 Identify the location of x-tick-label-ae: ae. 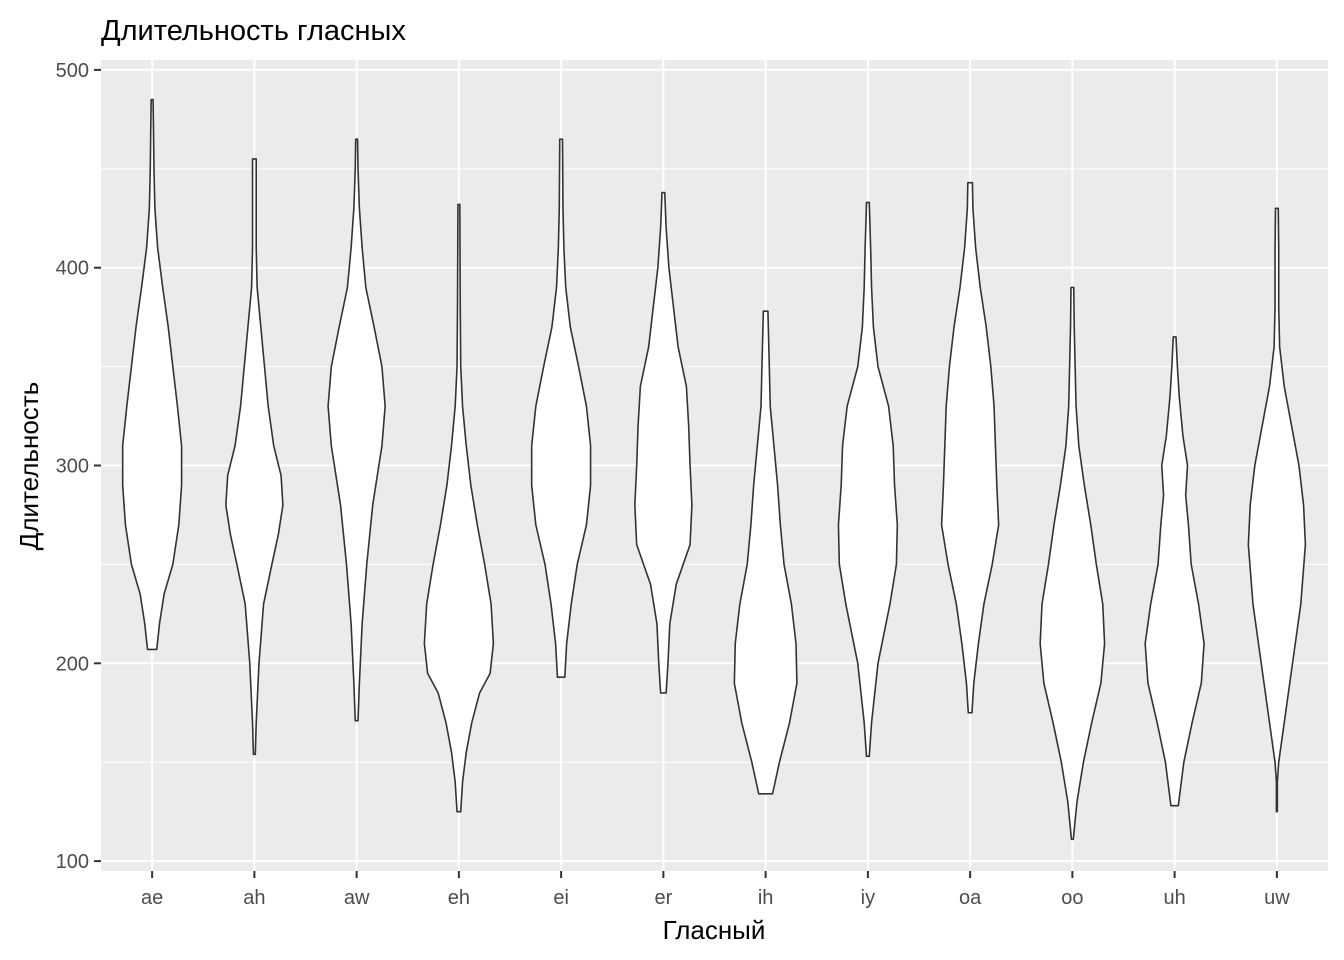
(152, 898).